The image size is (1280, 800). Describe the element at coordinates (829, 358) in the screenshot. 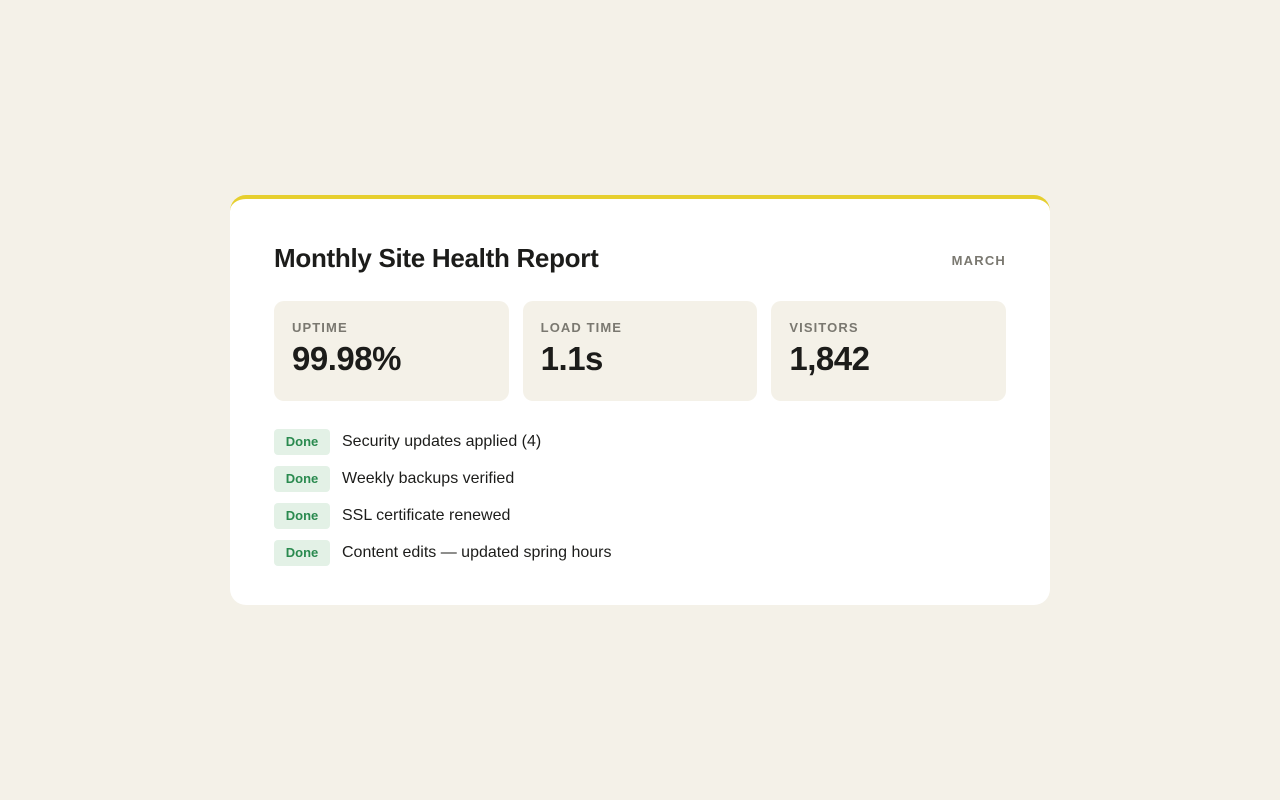

I see `metric-value: 1,842` at that location.